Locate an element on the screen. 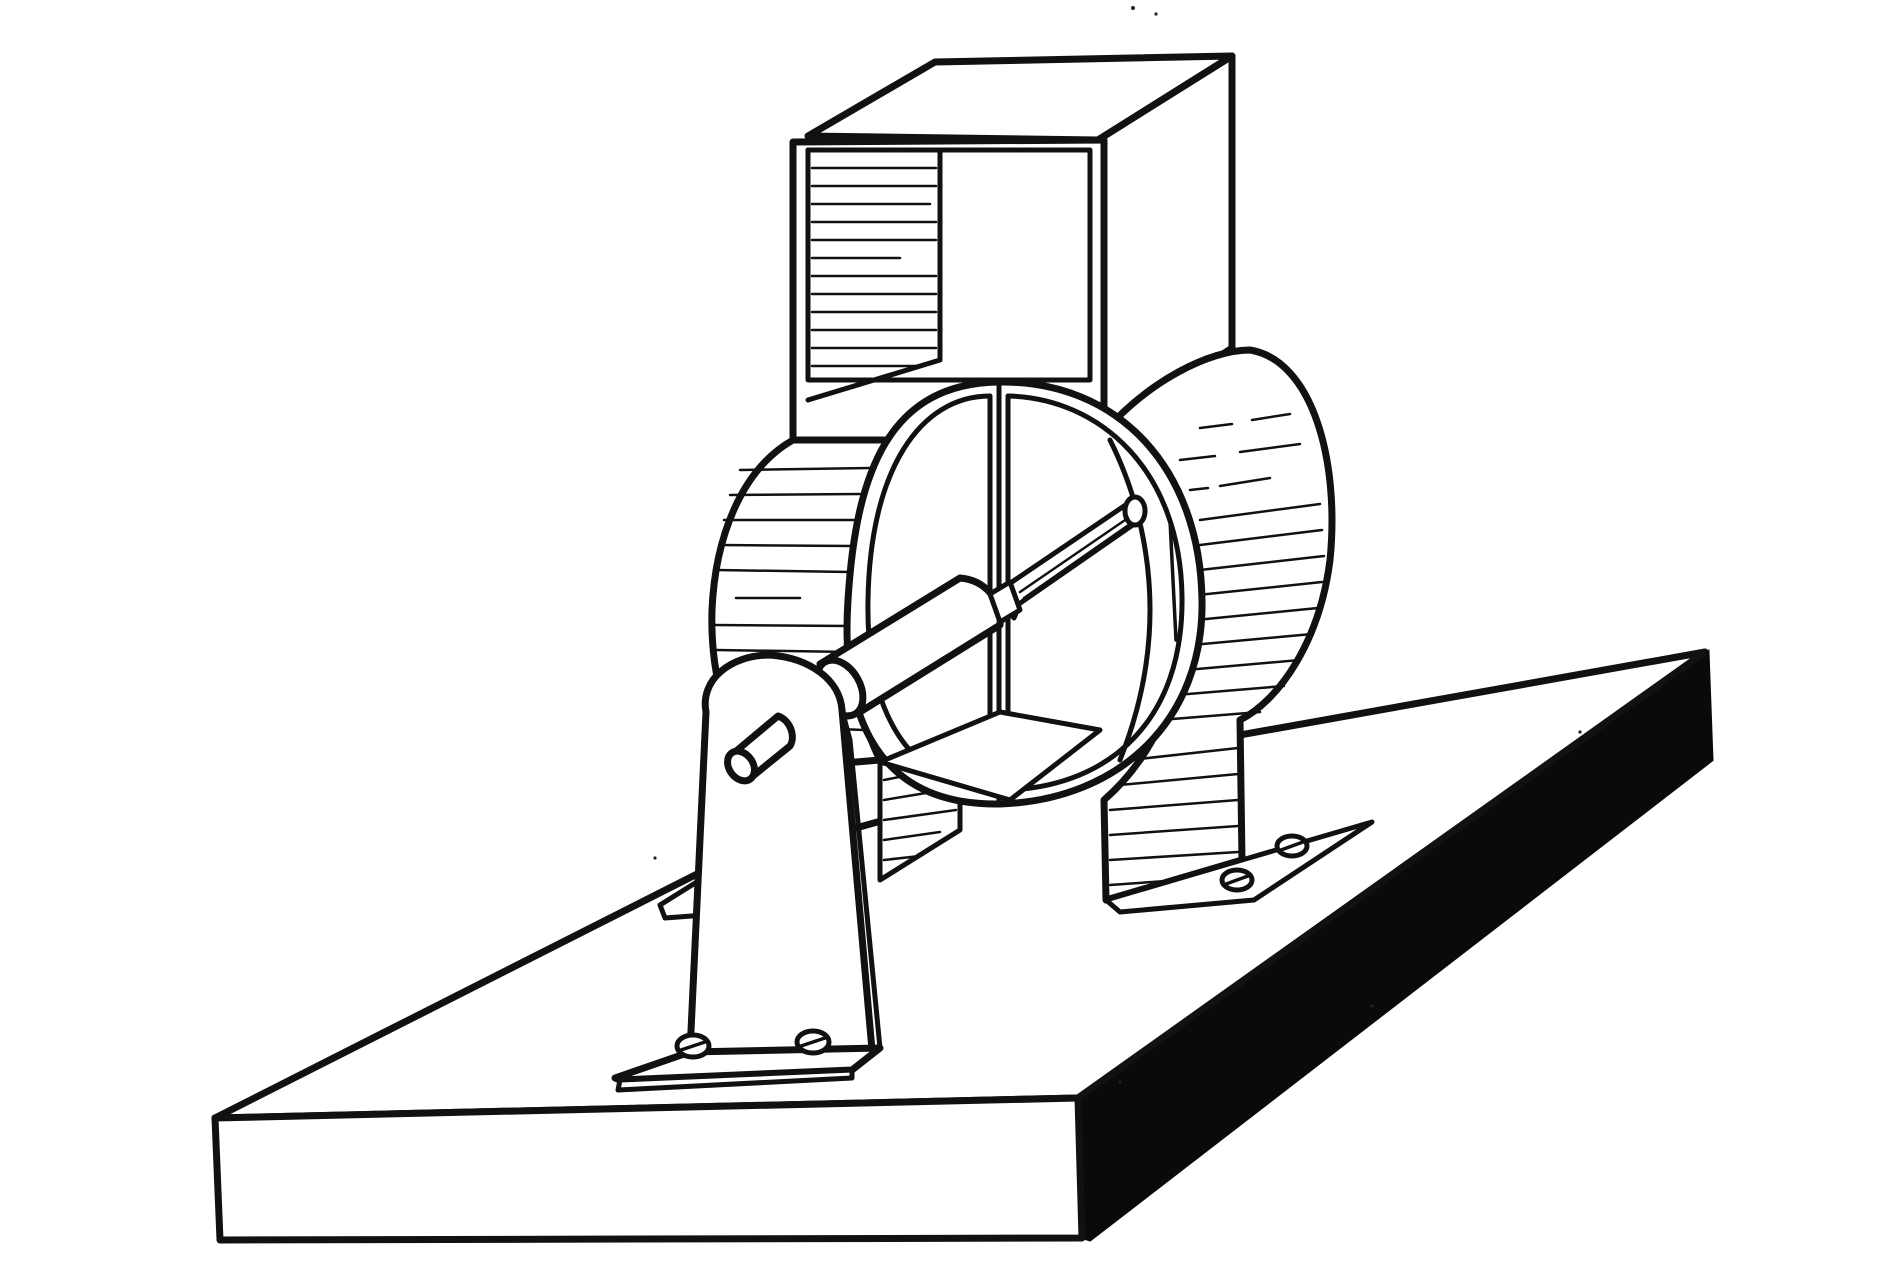 This screenshot has width=1881, height=1282. mounting-bracket-right is located at coordinates (1239, 867).